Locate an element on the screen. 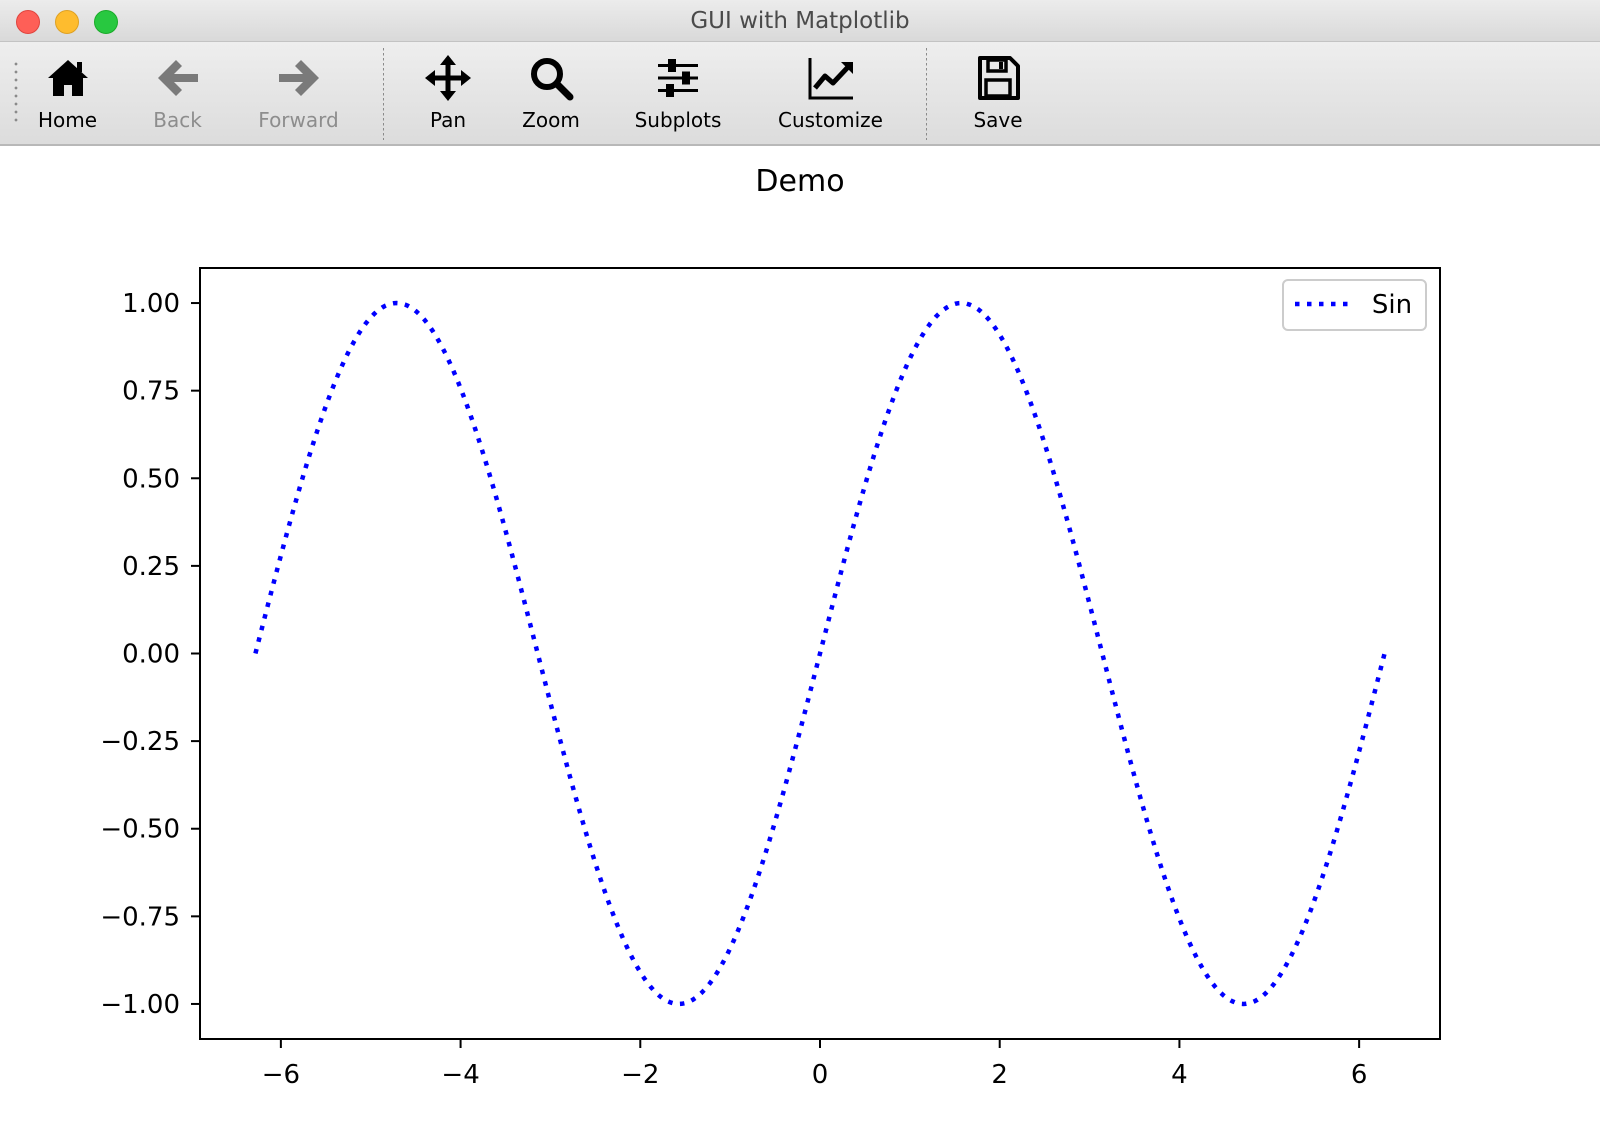  title-bar: GUI with Matplotlib is located at coordinates (800, 21).